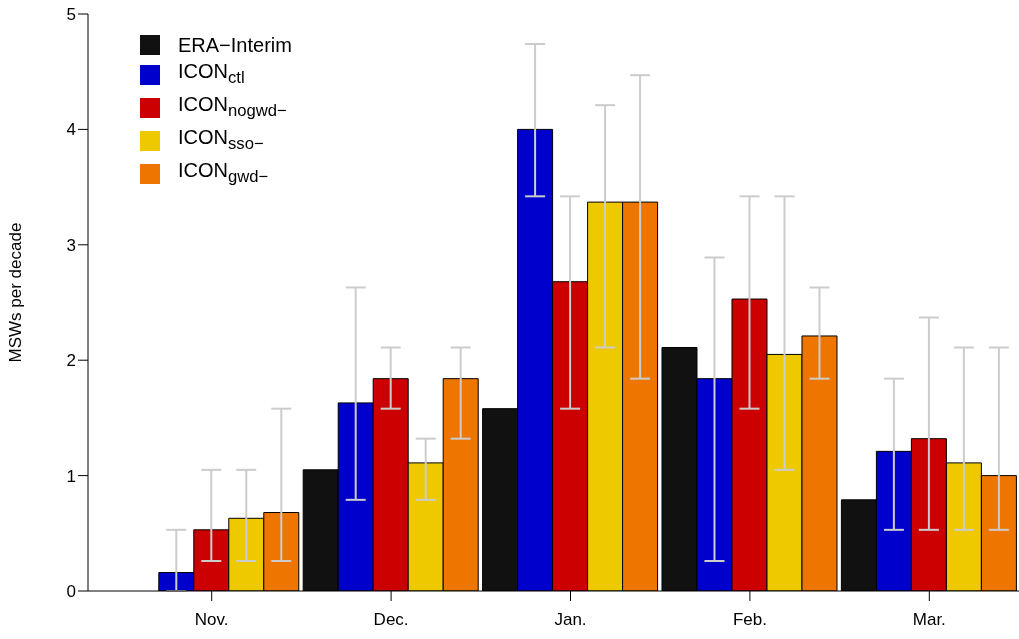 This screenshot has width=1019, height=639. Describe the element at coordinates (221, 140) in the screenshot. I see `legend-label: ICON$_{sso−}$` at that location.